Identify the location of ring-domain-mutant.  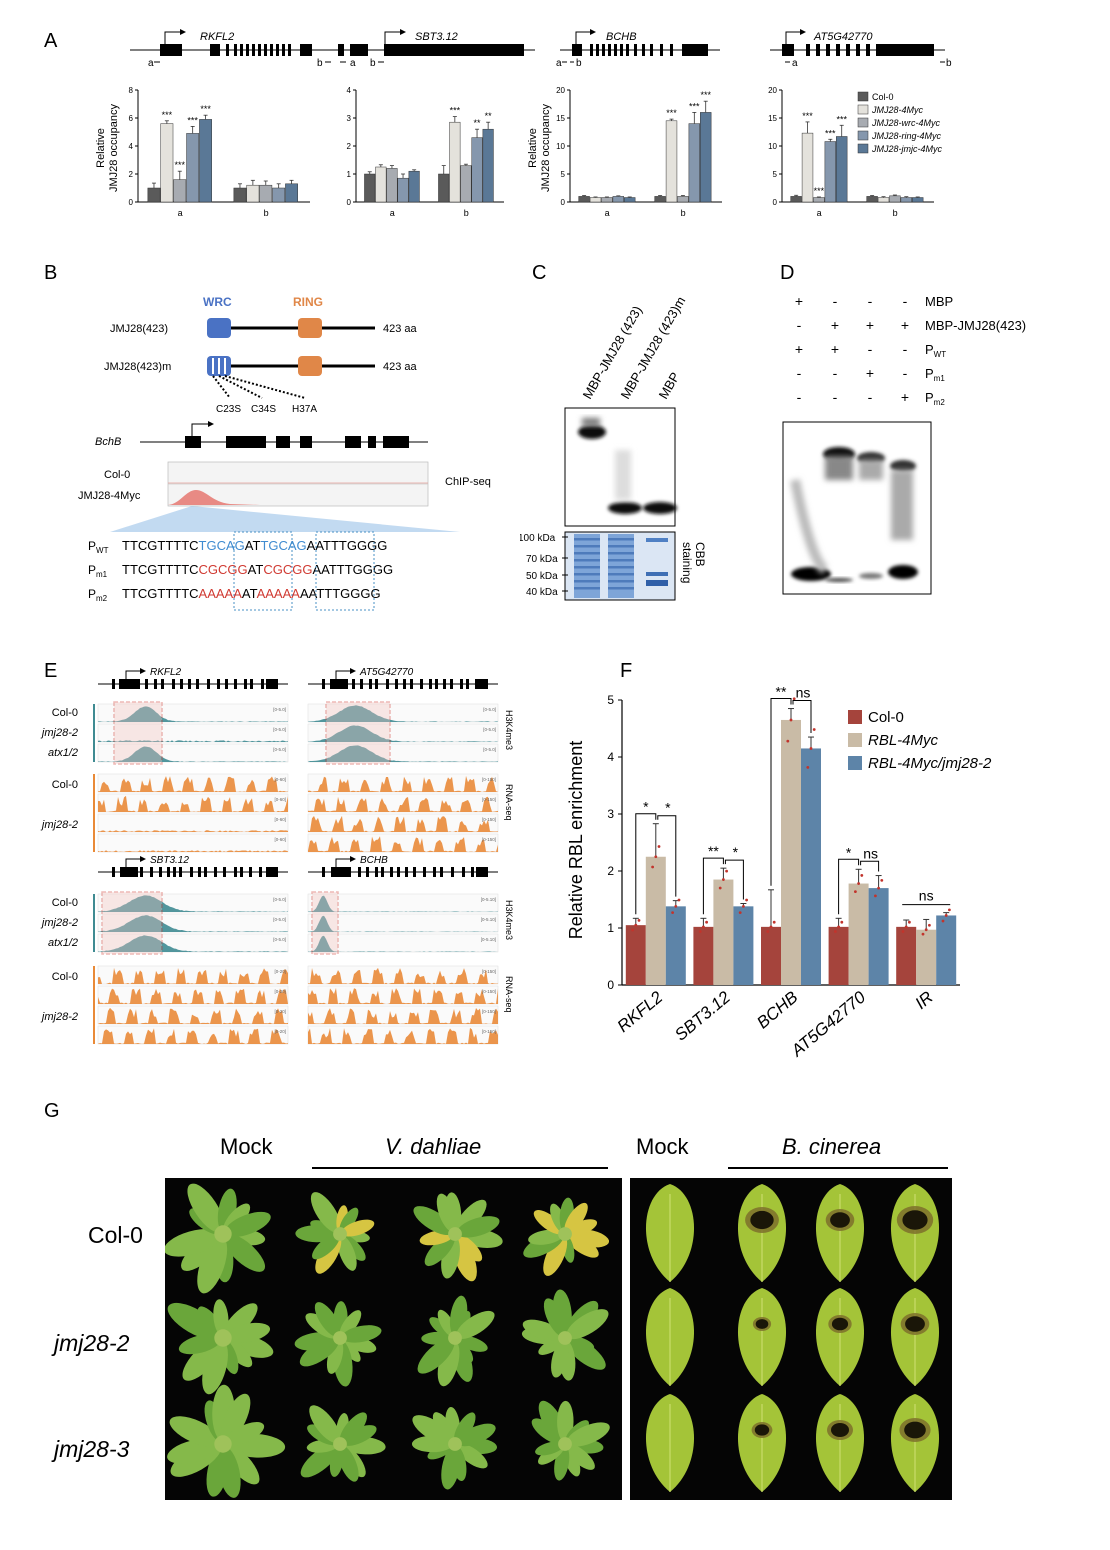
(310, 366).